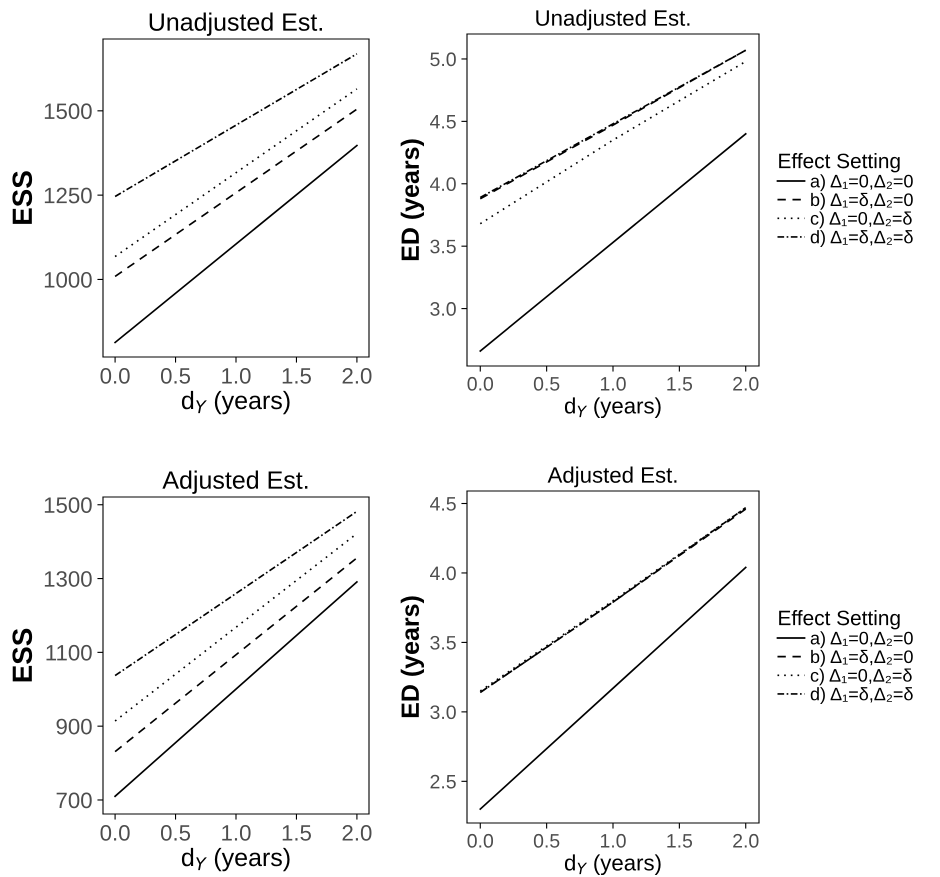  What do you see at coordinates (443, 59) in the screenshot?
I see `y-tick-label: 5.0` at bounding box center [443, 59].